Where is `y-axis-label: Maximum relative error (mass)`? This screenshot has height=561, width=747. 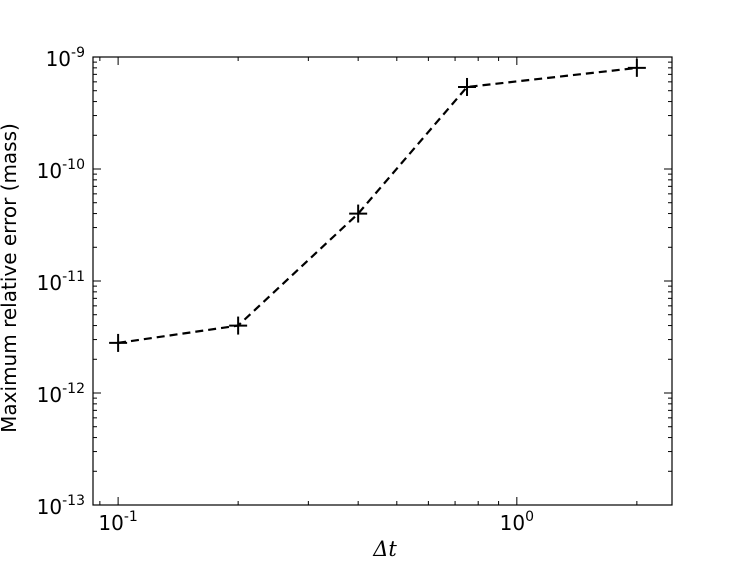 y-axis-label: Maximum relative error (mass) is located at coordinates (10, 278).